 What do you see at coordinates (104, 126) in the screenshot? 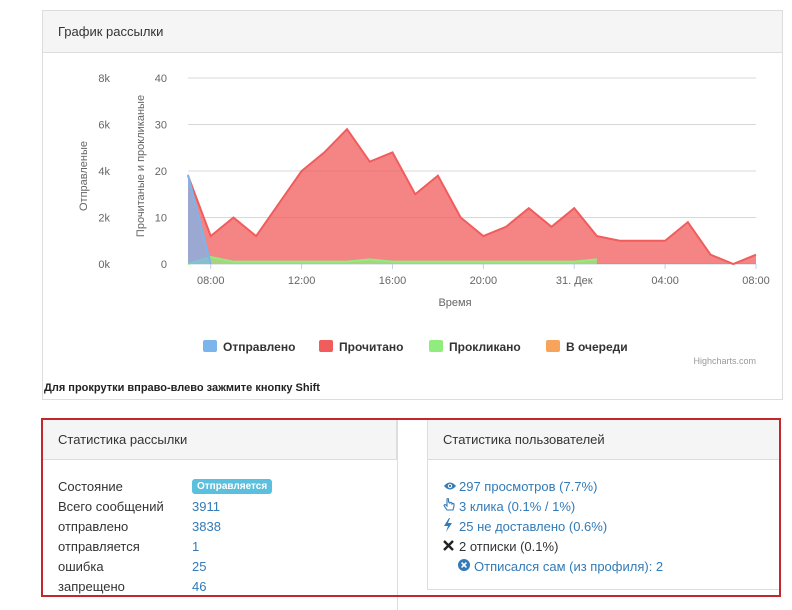
I see `left-axis-tick-label: 6k` at bounding box center [104, 126].